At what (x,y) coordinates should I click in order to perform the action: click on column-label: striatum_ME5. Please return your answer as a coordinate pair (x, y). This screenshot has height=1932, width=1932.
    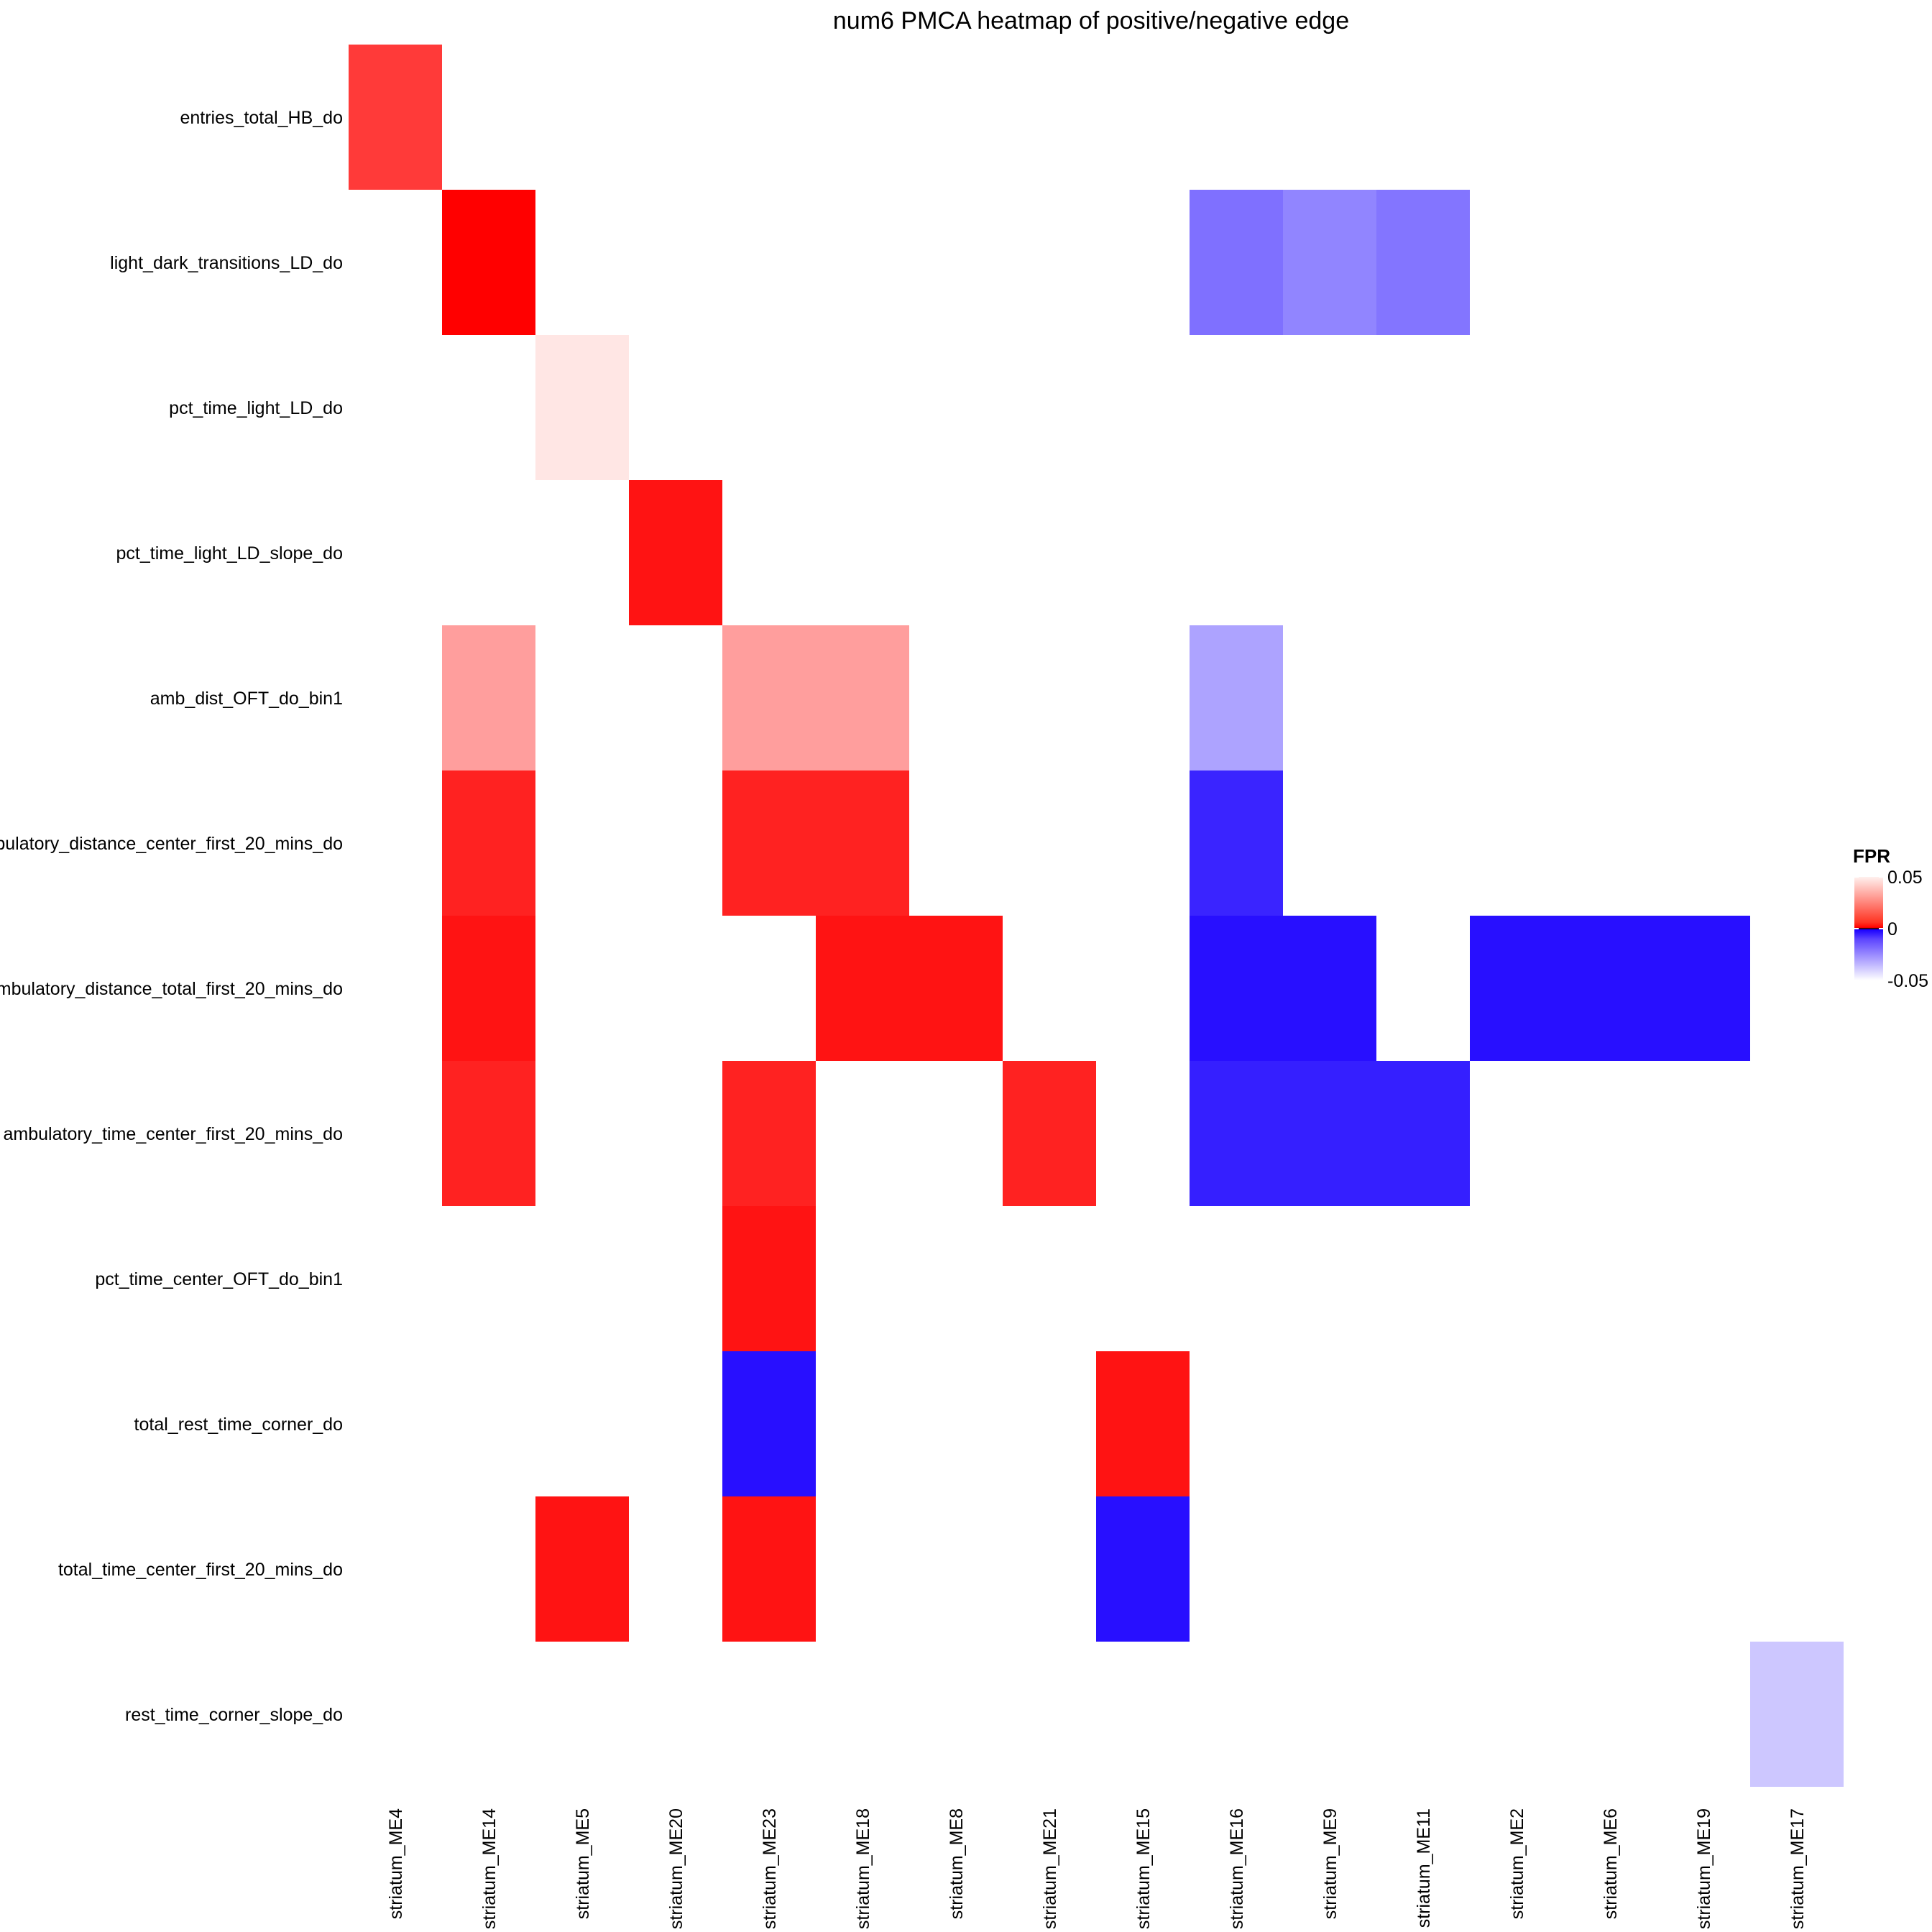
    Looking at the image, I should click on (583, 1863).